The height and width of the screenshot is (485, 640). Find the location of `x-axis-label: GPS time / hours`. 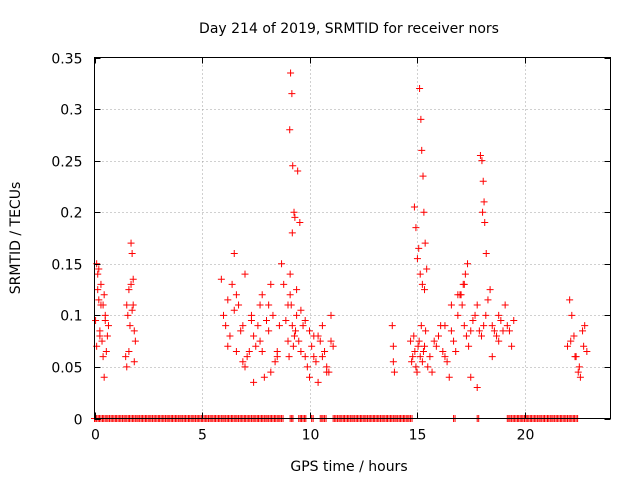

x-axis-label: GPS time / hours is located at coordinates (348, 467).